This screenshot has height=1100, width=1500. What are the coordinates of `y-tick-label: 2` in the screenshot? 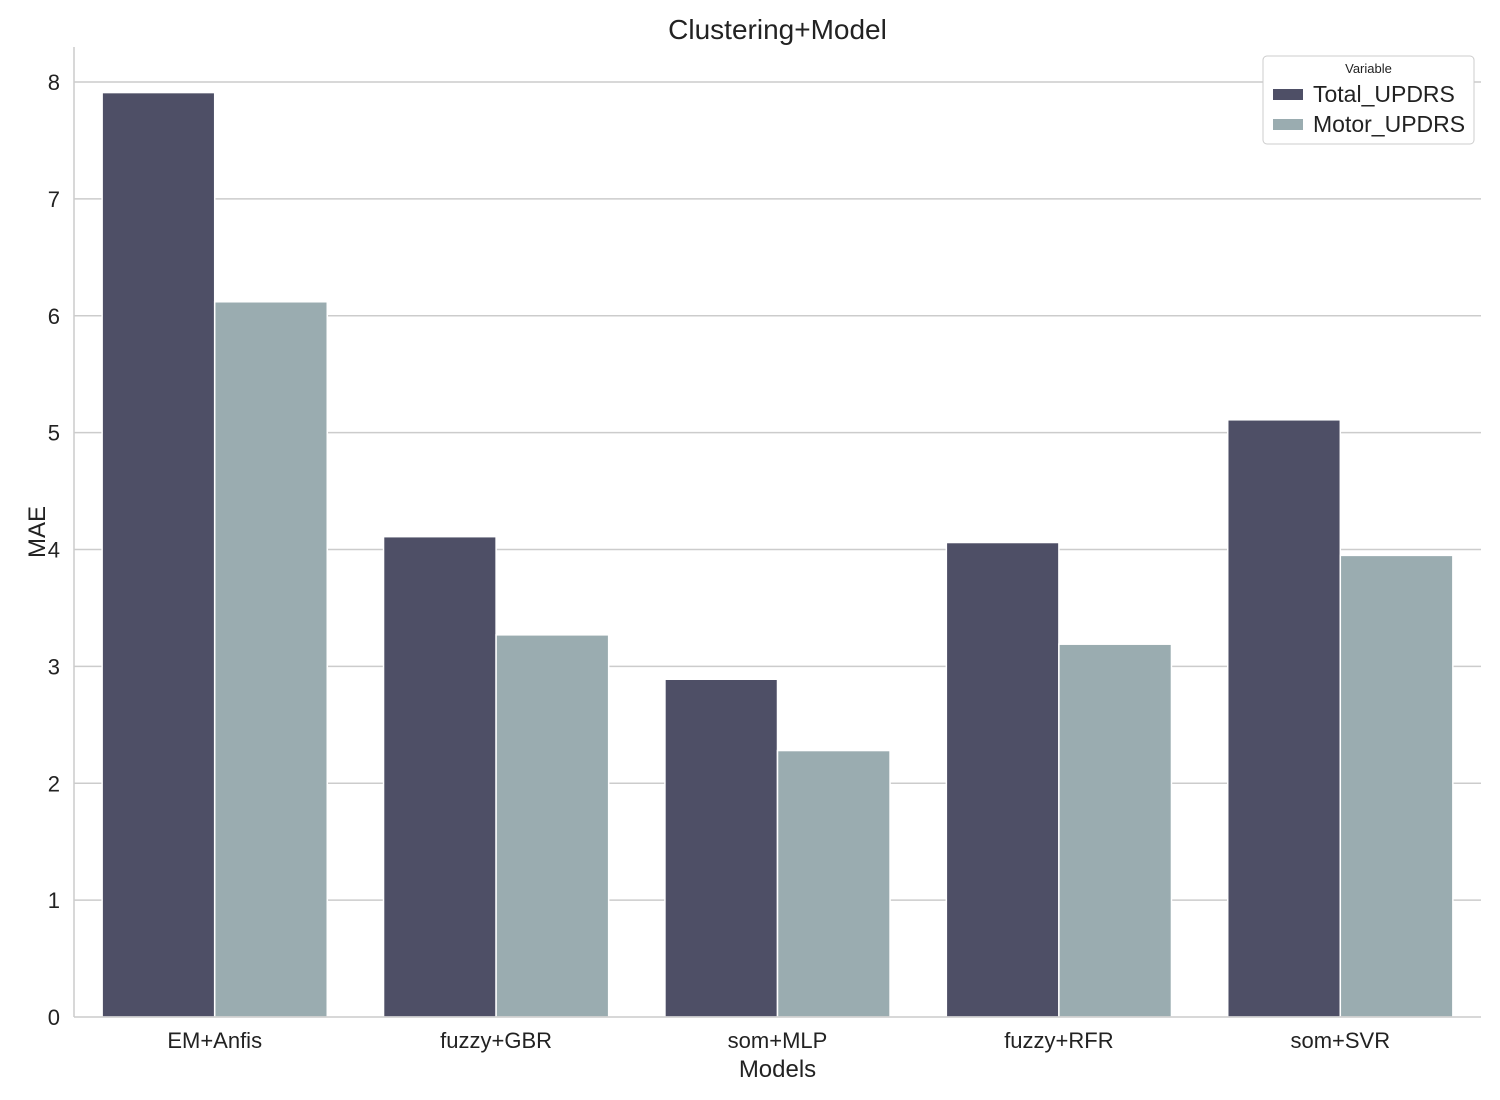 It's located at (54, 783).